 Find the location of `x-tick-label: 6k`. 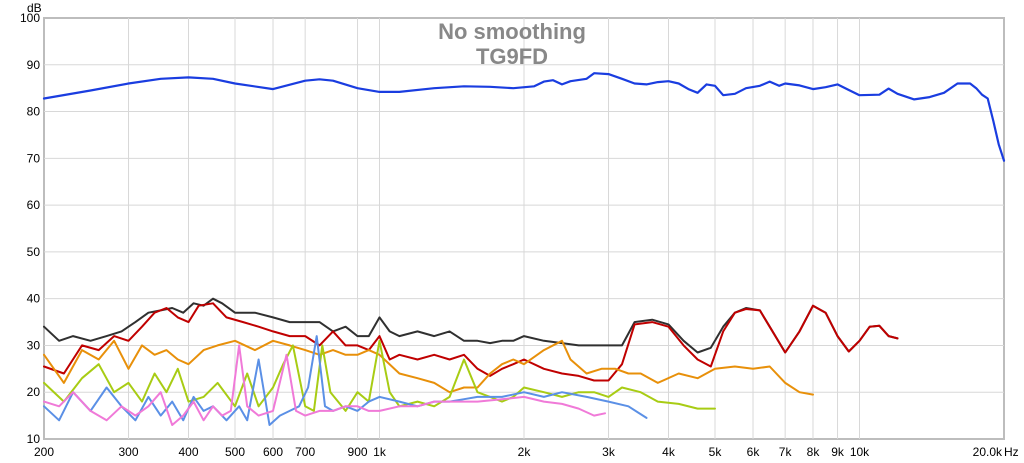

x-tick-label: 6k is located at coordinates (754, 452).